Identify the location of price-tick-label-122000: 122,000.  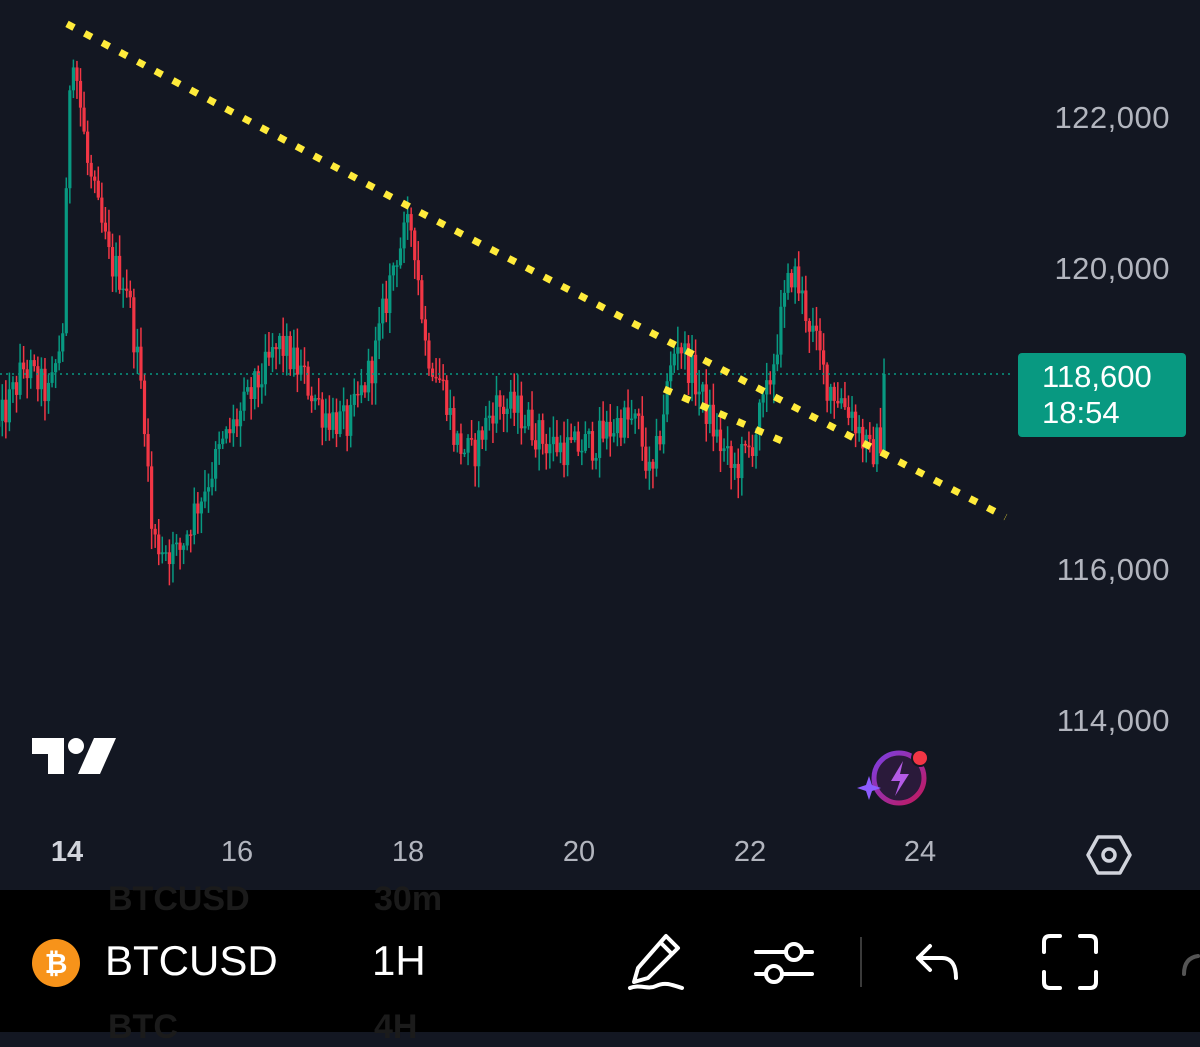
(1112, 118).